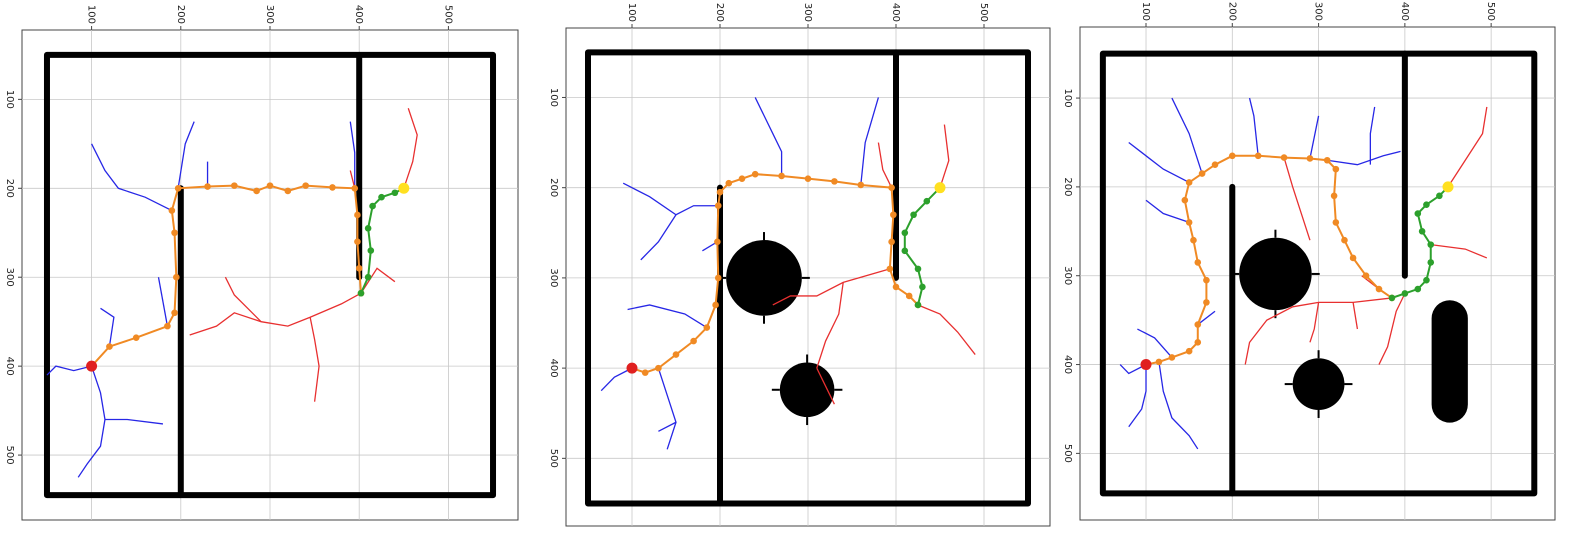 The width and height of the screenshot is (1578, 558). I want to click on y-tick-label: 200, so click(9, 188).